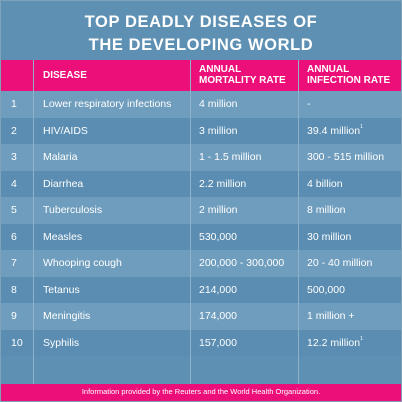  I want to click on table-row: 10 Syphilis 157,000 12.2 million1, so click(201, 343).